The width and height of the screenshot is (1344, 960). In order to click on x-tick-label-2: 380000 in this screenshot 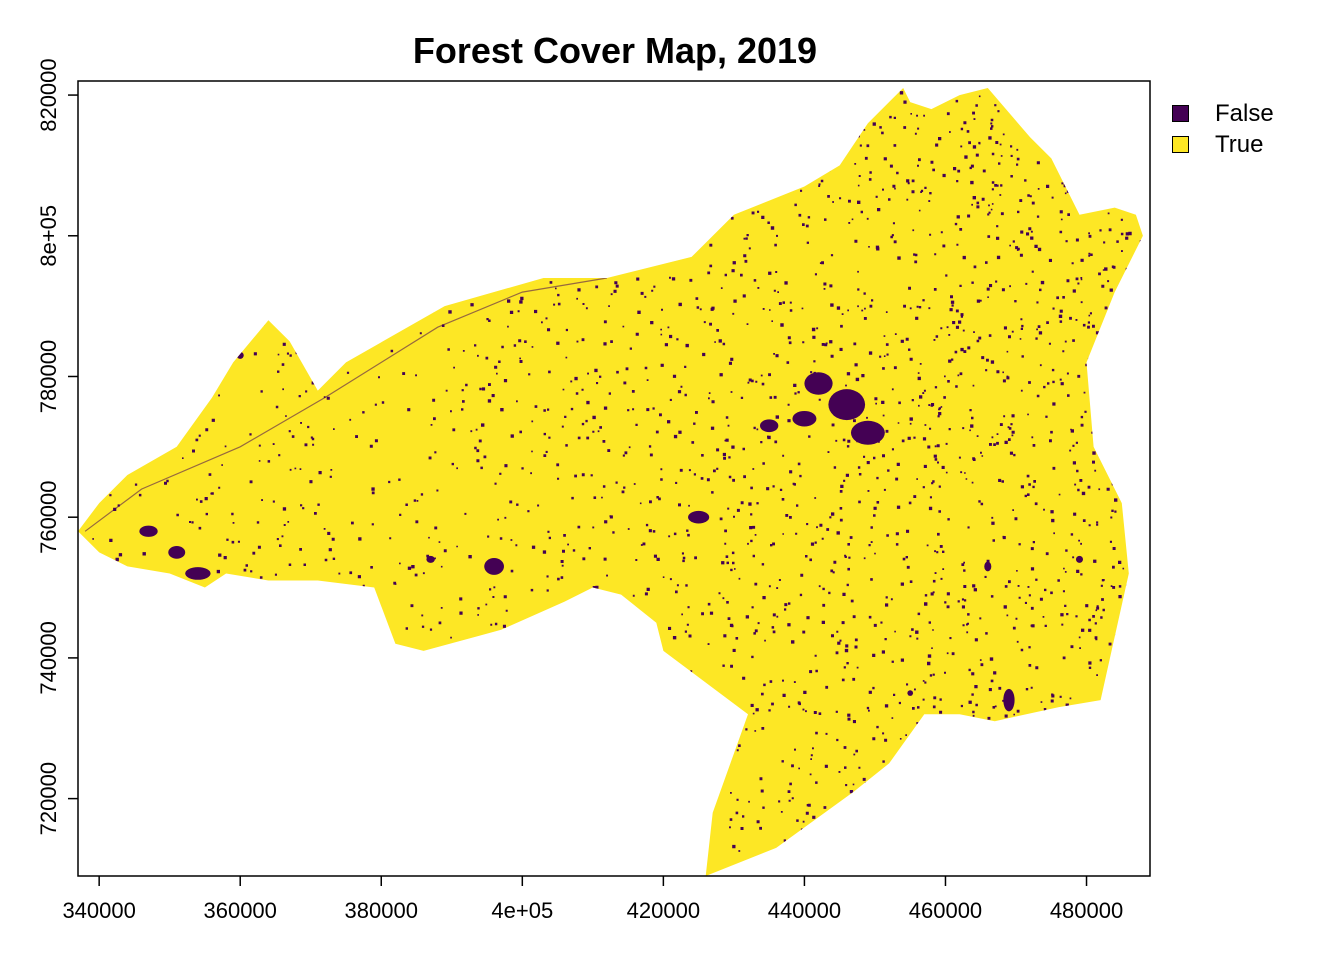, I will do `click(381, 910)`.